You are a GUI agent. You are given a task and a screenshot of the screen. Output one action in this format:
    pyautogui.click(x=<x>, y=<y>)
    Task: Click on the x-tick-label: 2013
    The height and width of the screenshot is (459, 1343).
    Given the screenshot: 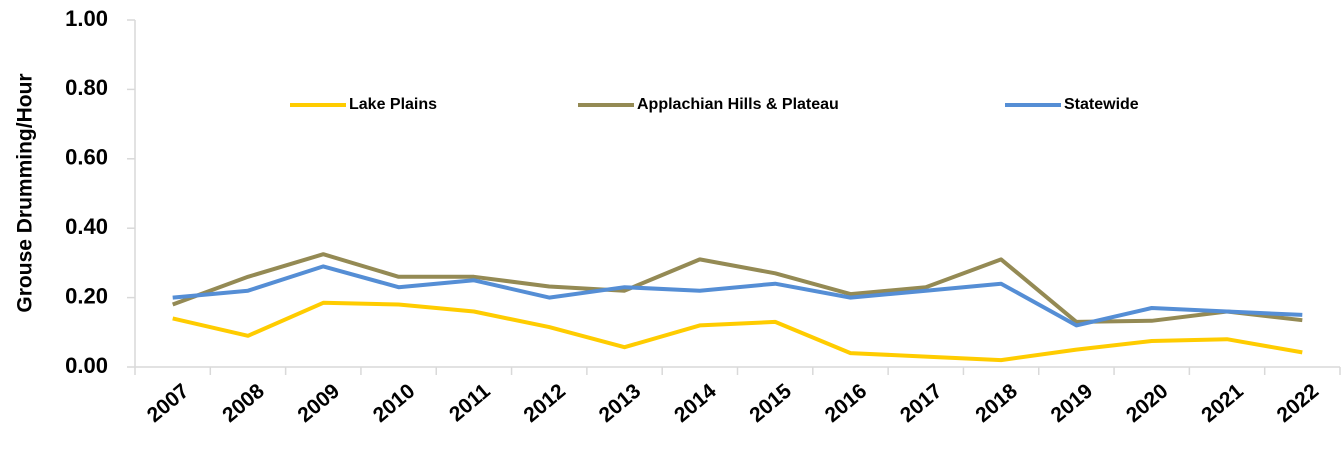 What is the action you would take?
    pyautogui.click(x=620, y=403)
    